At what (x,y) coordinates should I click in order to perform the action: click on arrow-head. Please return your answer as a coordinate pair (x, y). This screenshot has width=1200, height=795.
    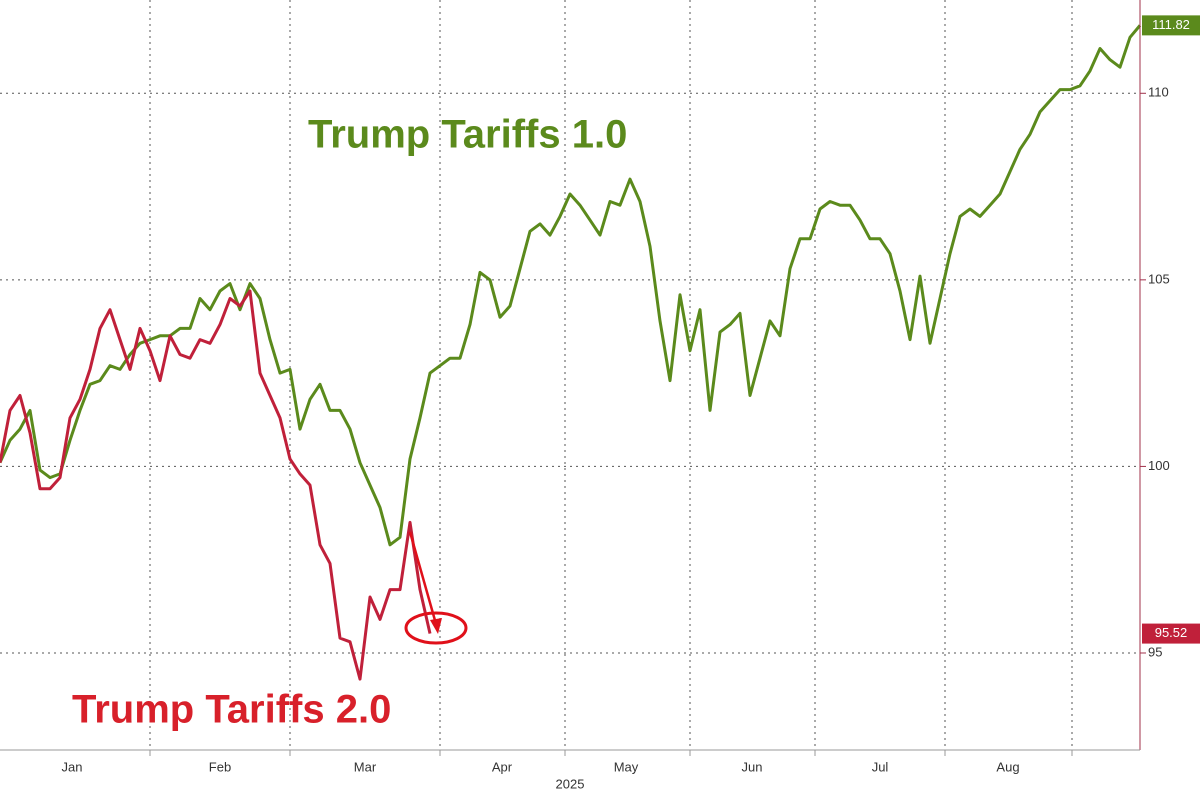
    Looking at the image, I should click on (436, 626).